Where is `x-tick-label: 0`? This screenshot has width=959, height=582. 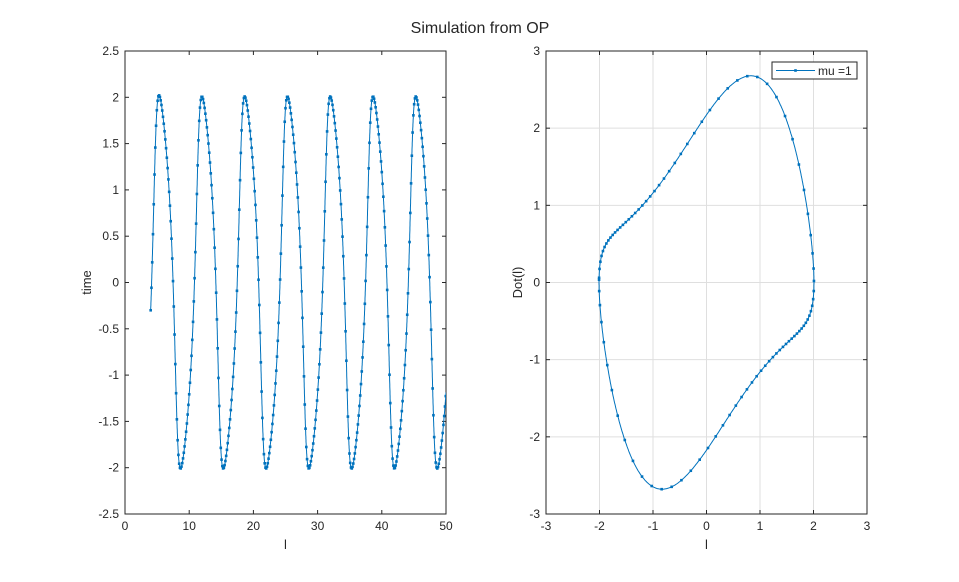 x-tick-label: 0 is located at coordinates (125, 526).